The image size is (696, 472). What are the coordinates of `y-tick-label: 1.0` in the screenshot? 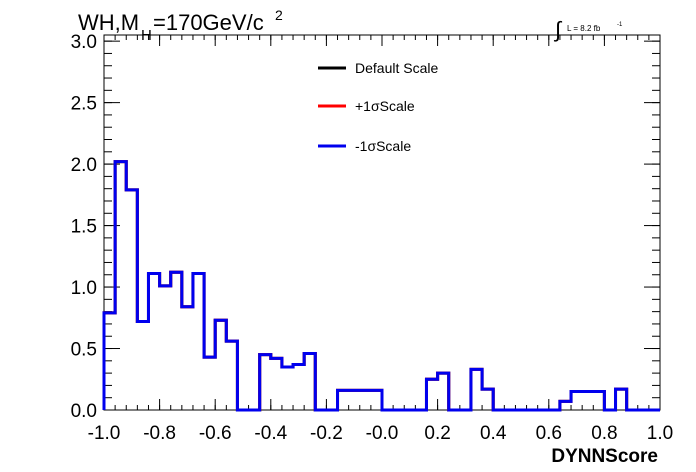 It's located at (84, 288).